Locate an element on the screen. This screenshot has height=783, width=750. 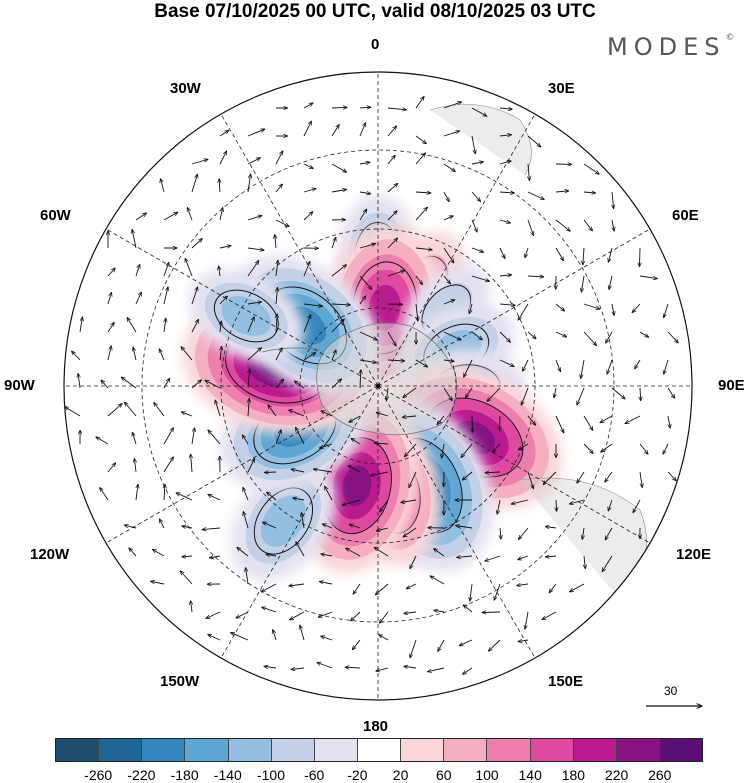
colorbar-tick-label: -220 is located at coordinates (141, 775).